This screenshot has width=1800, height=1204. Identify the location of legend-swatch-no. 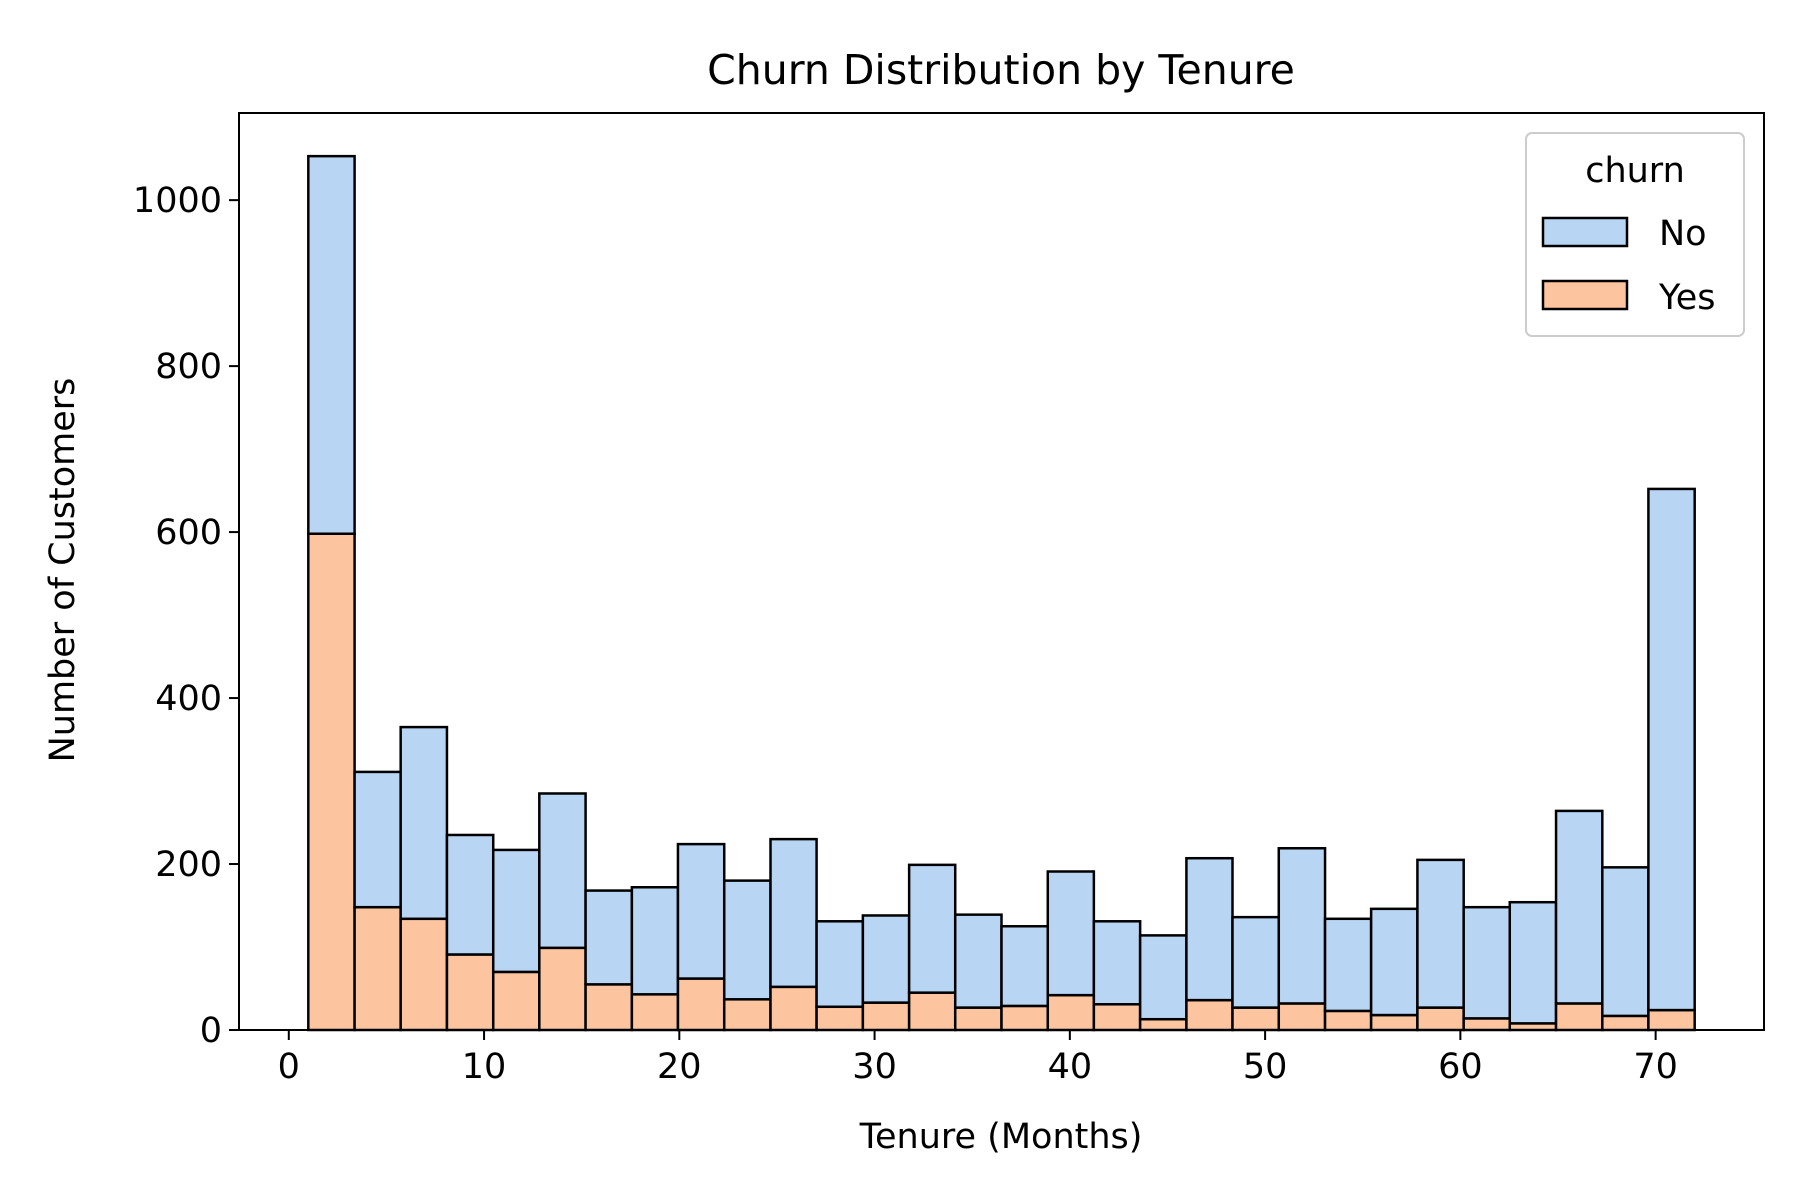
(1585, 232).